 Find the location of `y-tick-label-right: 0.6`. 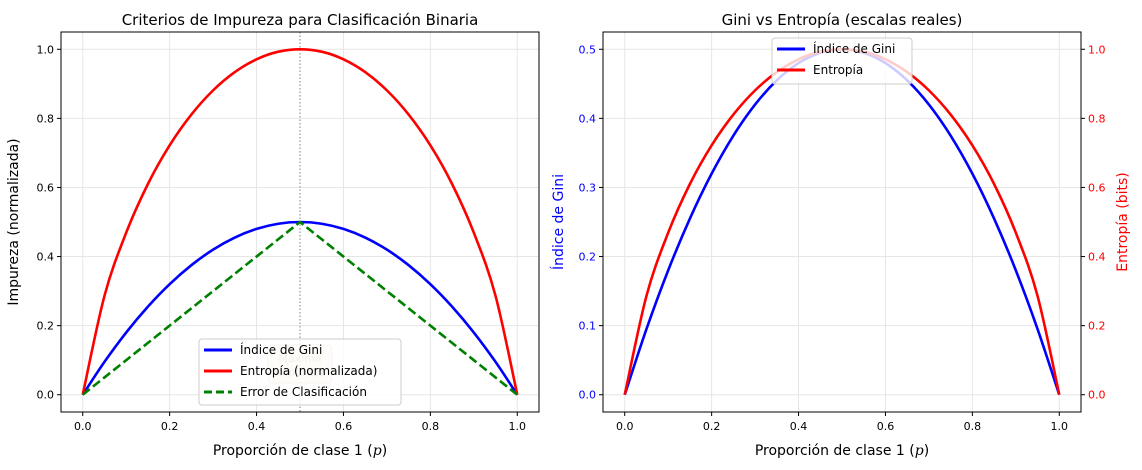

y-tick-label-right: 0.6 is located at coordinates (1097, 187).